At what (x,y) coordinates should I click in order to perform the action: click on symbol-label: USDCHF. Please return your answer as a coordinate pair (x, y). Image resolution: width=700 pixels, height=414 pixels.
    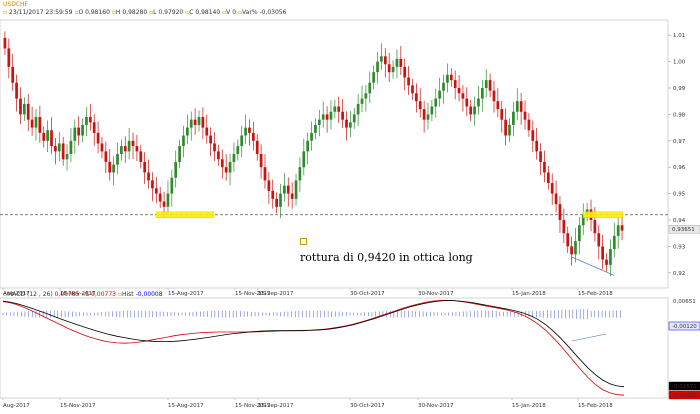
    Looking at the image, I should click on (15, 4).